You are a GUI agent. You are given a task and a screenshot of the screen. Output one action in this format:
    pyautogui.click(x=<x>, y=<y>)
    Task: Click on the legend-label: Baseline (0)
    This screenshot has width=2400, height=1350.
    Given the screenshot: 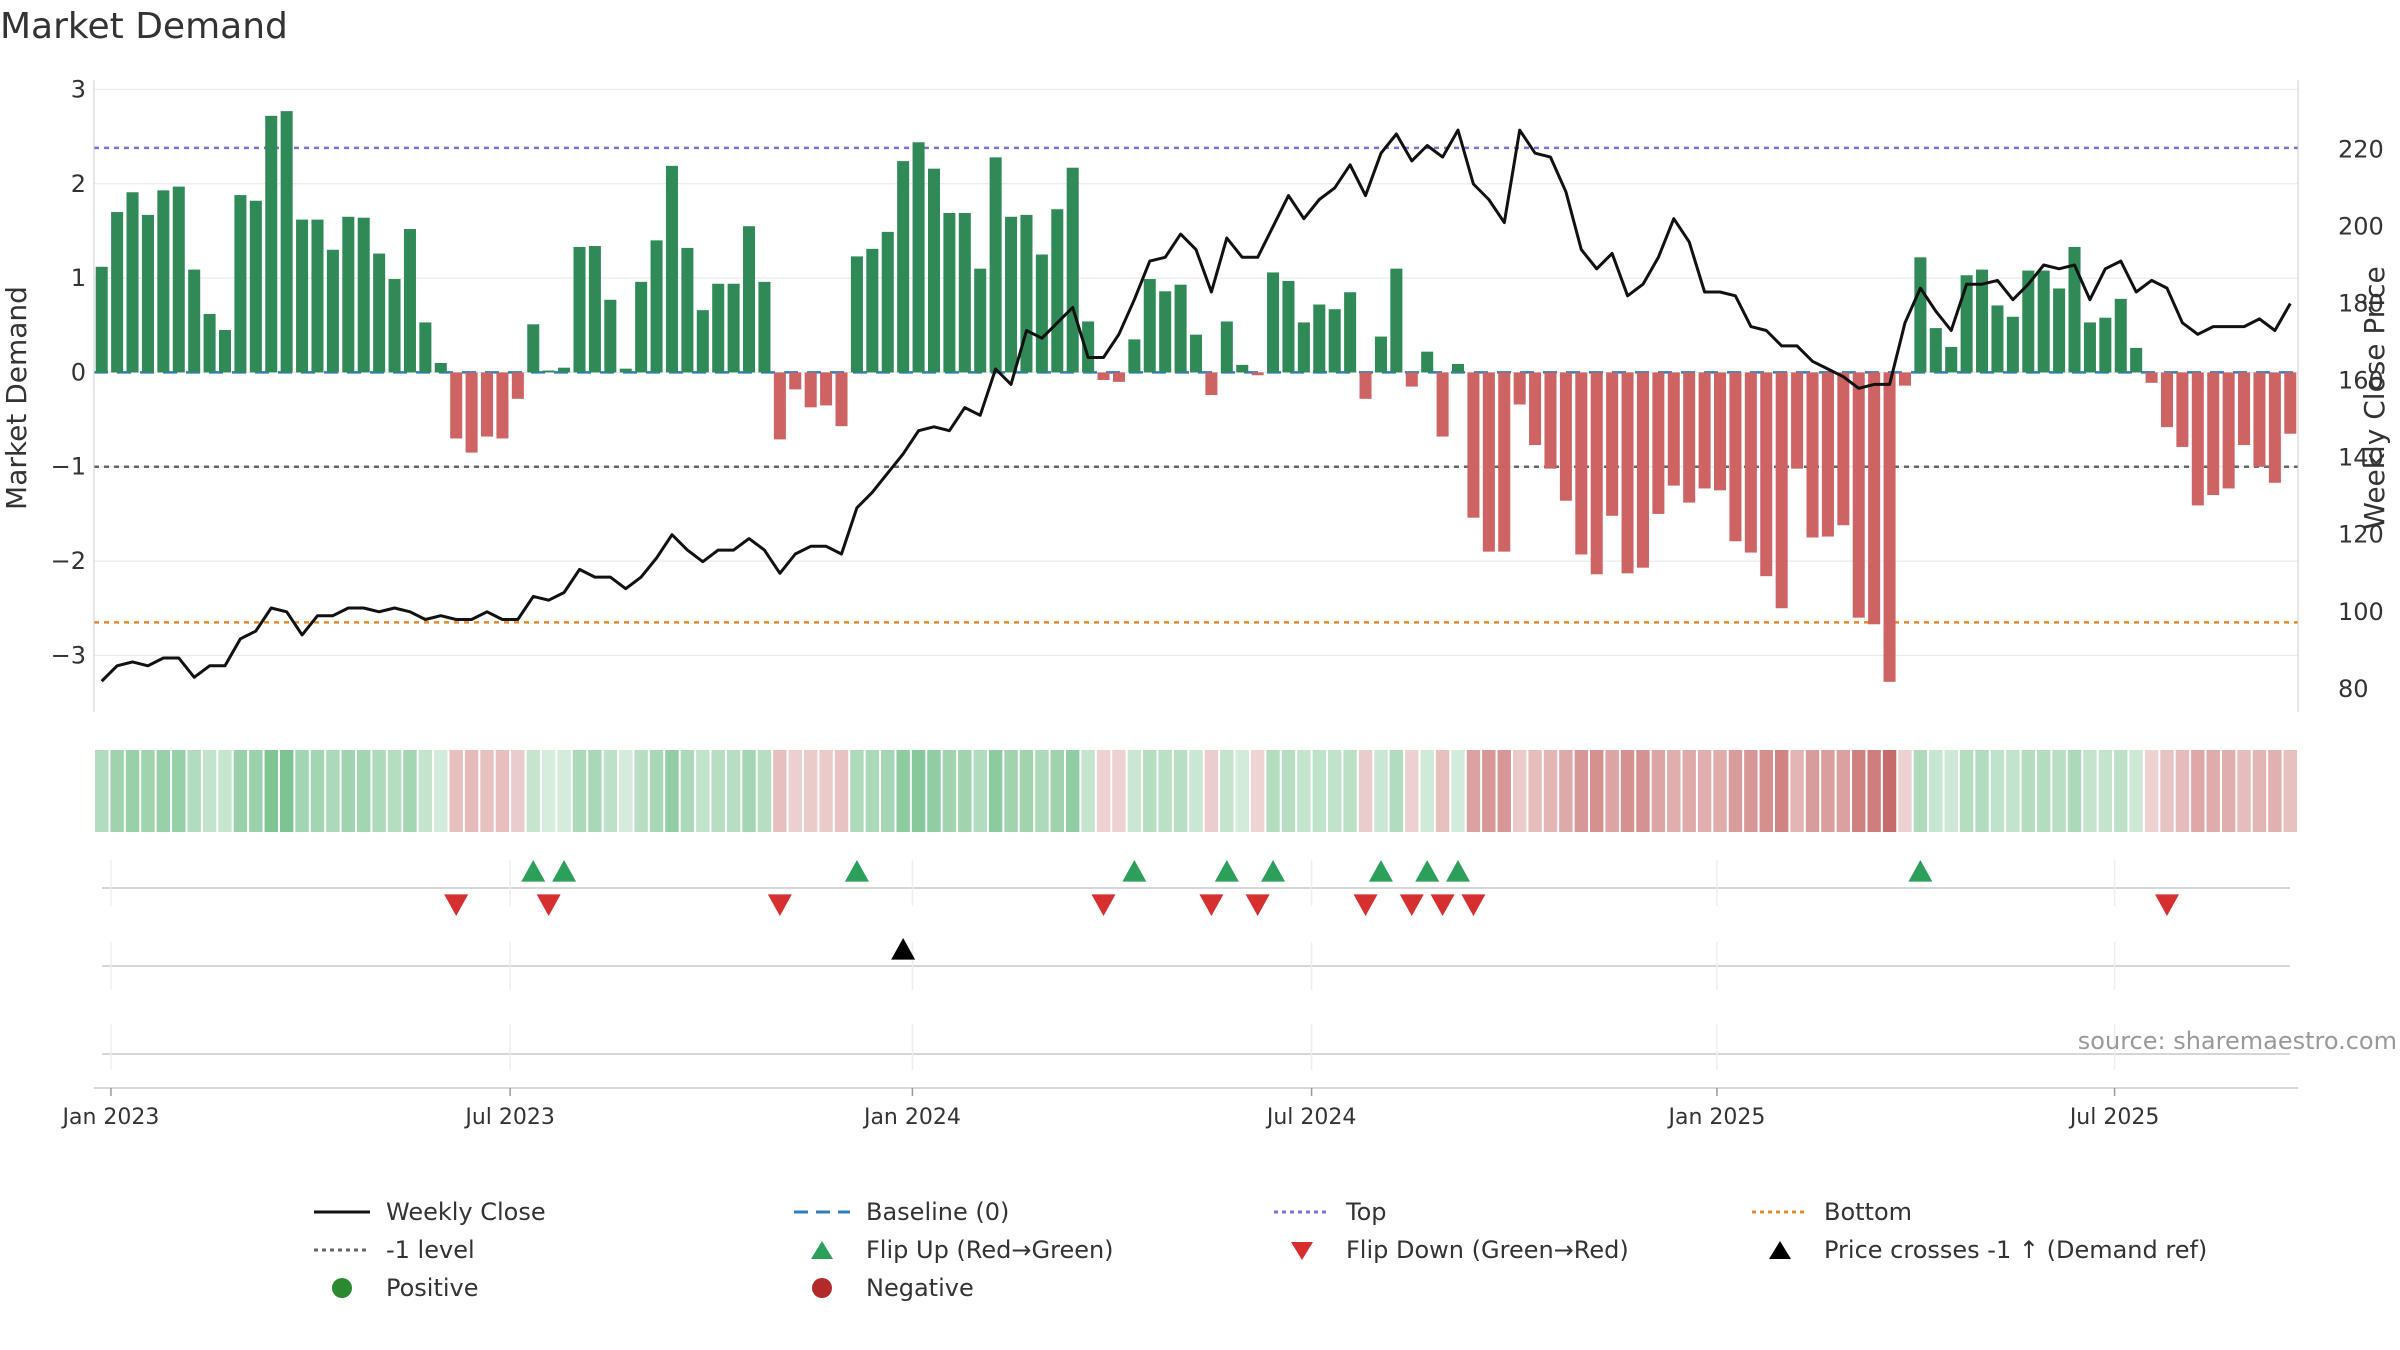 What is the action you would take?
    pyautogui.click(x=938, y=1212)
    